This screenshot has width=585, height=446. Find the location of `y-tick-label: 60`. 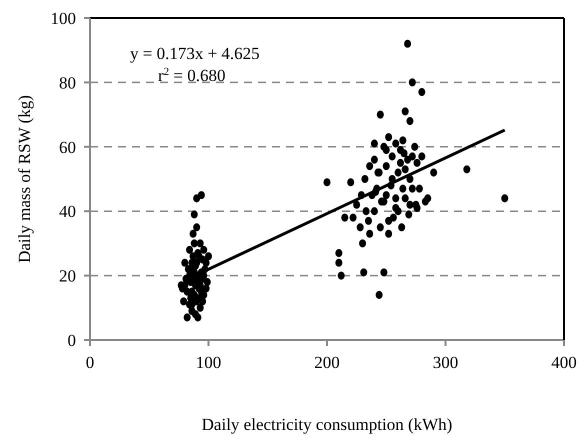

y-tick-label: 60 is located at coordinates (67, 147).